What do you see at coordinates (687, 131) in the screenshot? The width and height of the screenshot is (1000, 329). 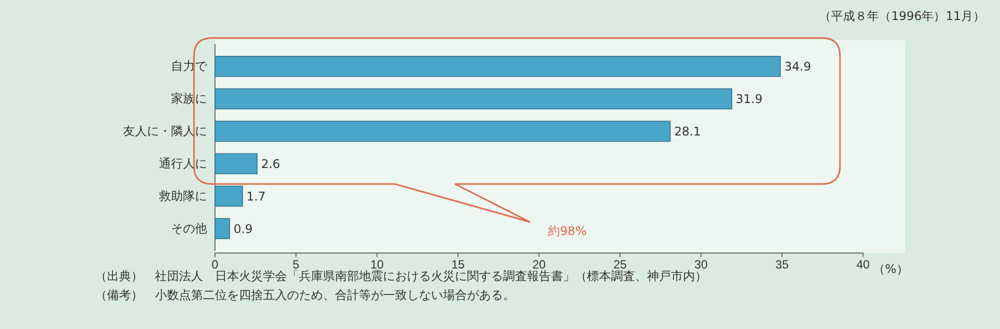 I see `data-label: 28.1` at bounding box center [687, 131].